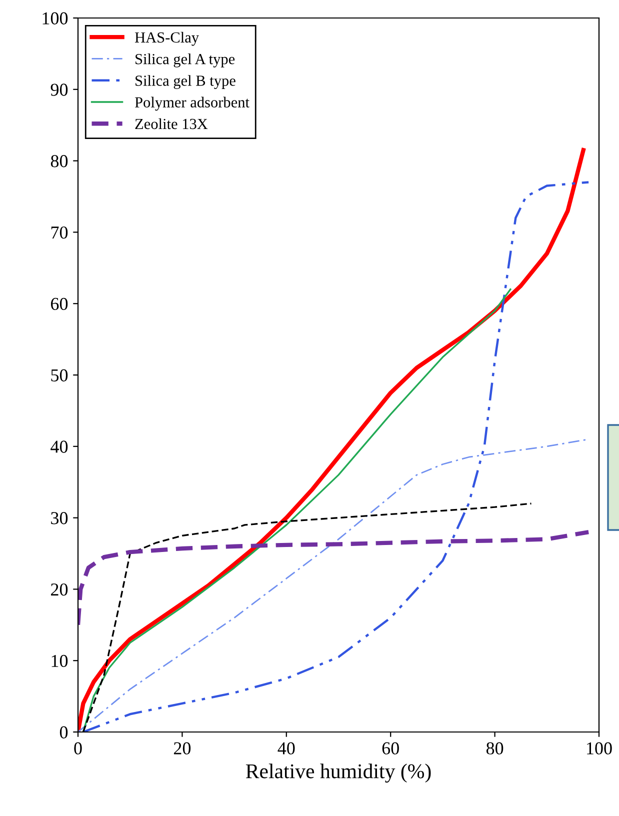 This screenshot has width=619, height=816. What do you see at coordinates (338, 773) in the screenshot?
I see `x-axis-title: Relative humidity (%)` at bounding box center [338, 773].